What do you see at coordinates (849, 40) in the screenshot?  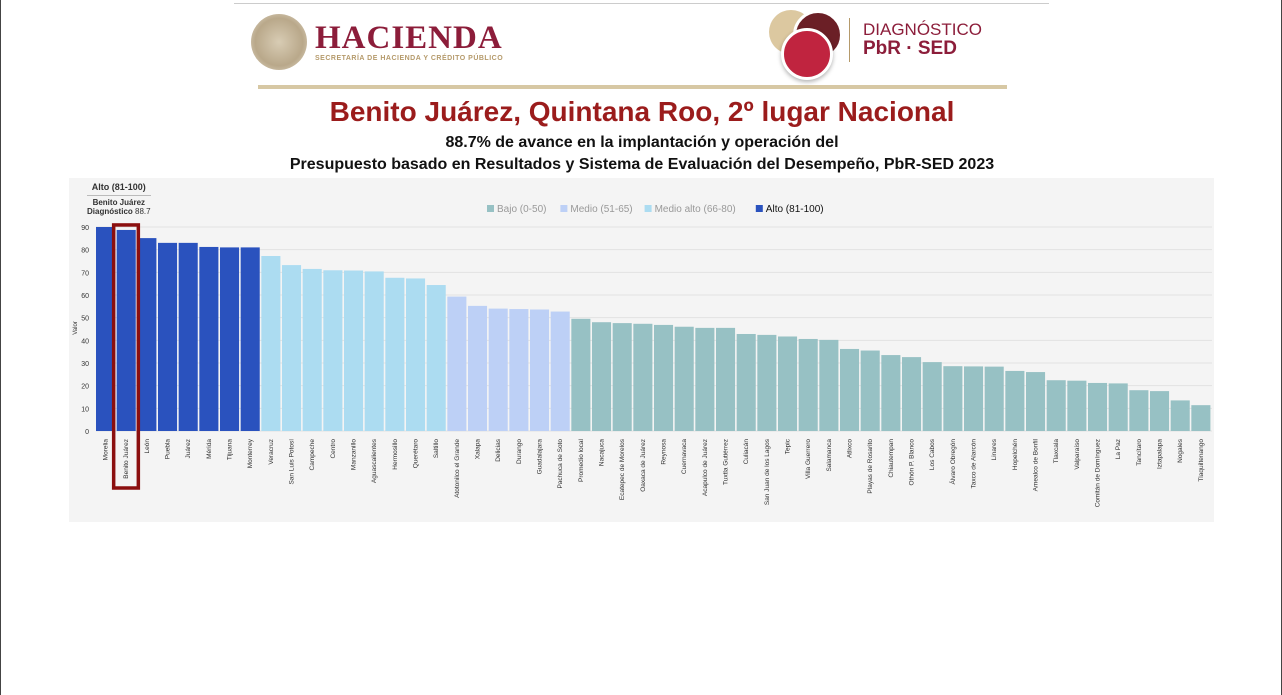 I see `logo-divider` at bounding box center [849, 40].